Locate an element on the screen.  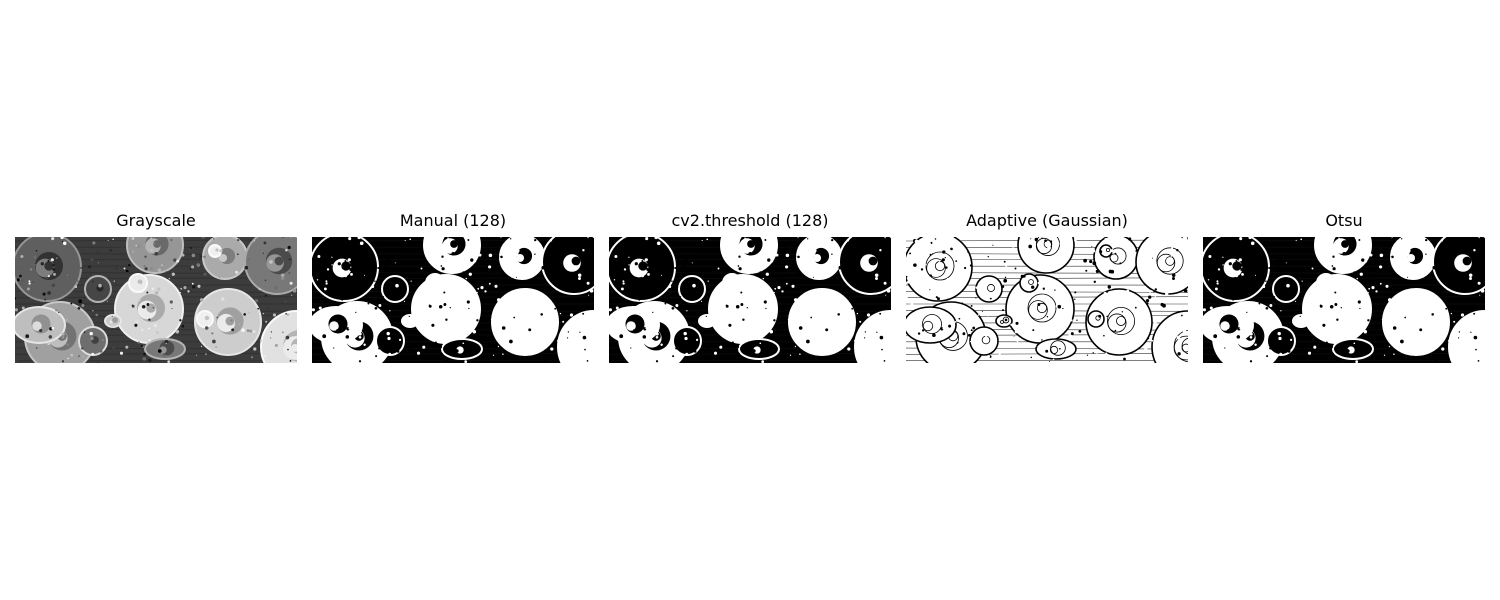
panel-title: Grayscale is located at coordinates (156, 220).